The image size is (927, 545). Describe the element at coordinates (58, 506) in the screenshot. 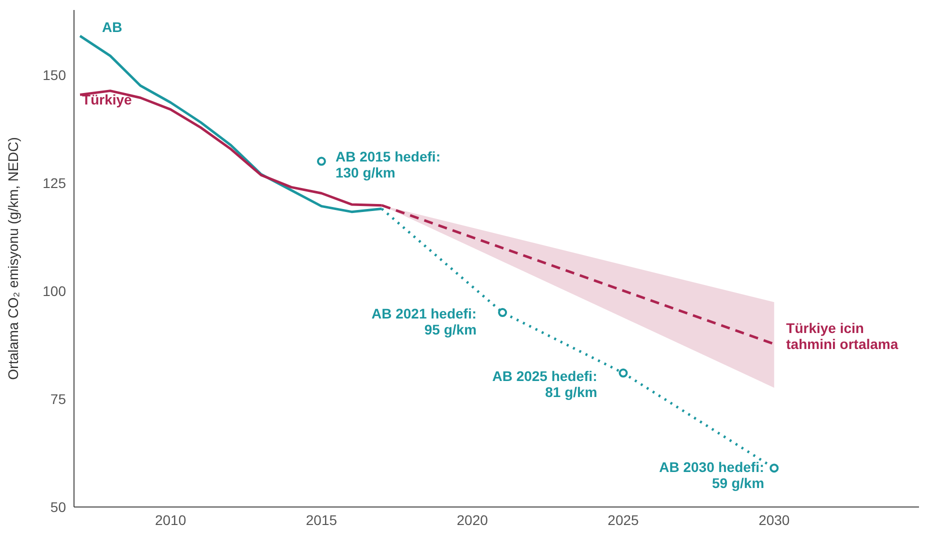

I see `y-tick-label: 50` at that location.